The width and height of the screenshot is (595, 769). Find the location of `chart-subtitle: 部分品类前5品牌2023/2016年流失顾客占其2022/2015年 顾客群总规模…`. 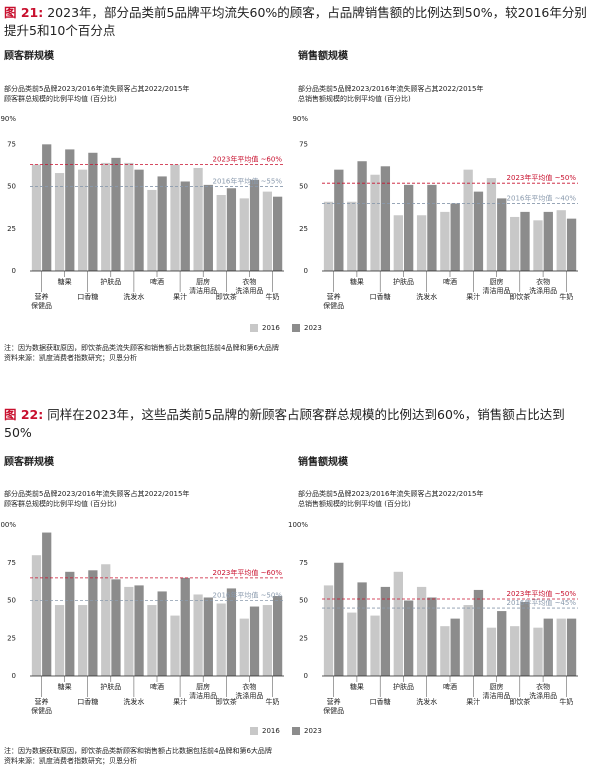

chart-subtitle: 部分品类前5品牌2023/2016年流失顾客占其2022/2015年 顾客群总规模… is located at coordinates (96, 499).